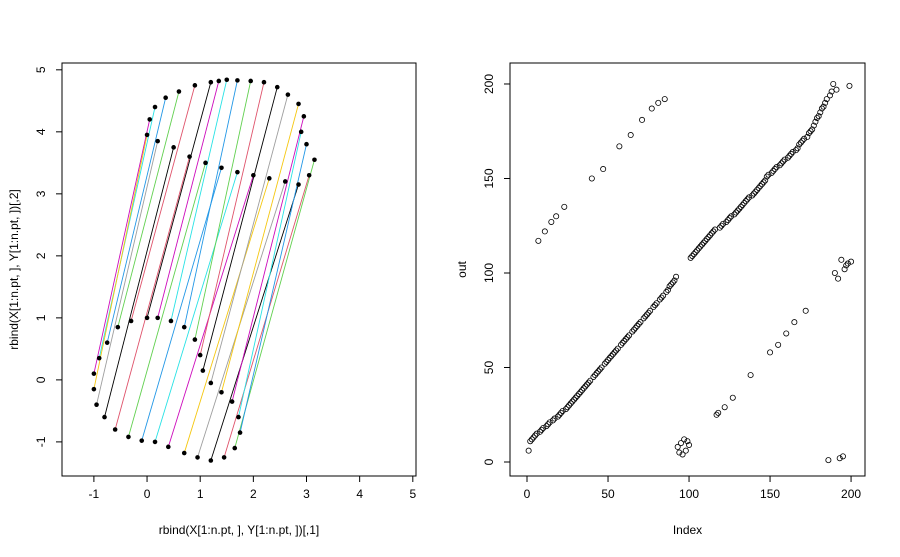 Image resolution: width=900 pixels, height=557 pixels. What do you see at coordinates (608, 494) in the screenshot?
I see `x-tick-label: 50` at bounding box center [608, 494].